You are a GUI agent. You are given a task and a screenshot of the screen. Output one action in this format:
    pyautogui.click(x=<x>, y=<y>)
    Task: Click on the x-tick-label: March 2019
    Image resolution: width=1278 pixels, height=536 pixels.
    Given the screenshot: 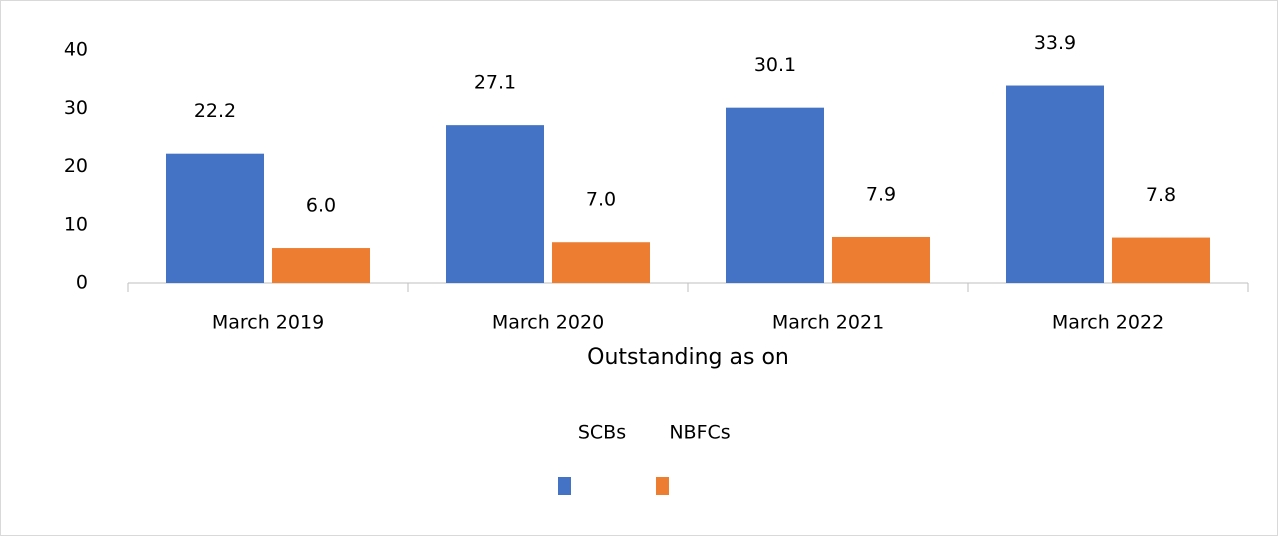 What is the action you would take?
    pyautogui.click(x=268, y=323)
    